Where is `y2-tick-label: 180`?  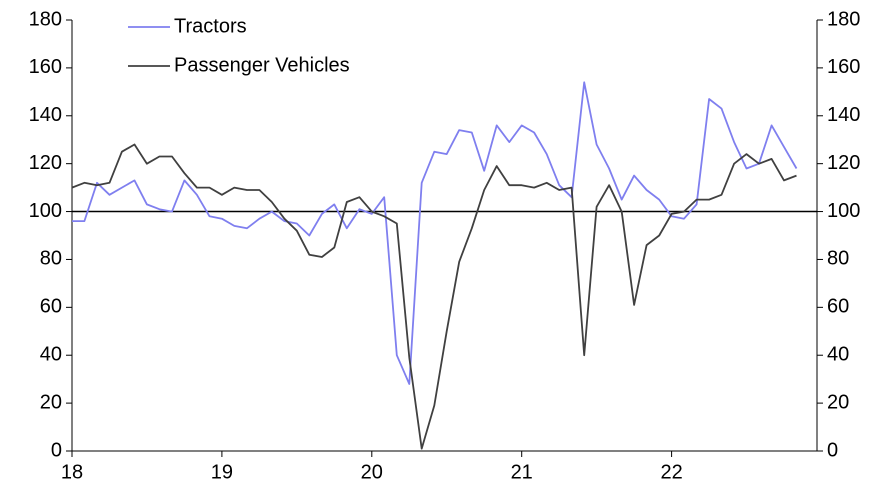
y2-tick-label: 180 is located at coordinates (843, 19).